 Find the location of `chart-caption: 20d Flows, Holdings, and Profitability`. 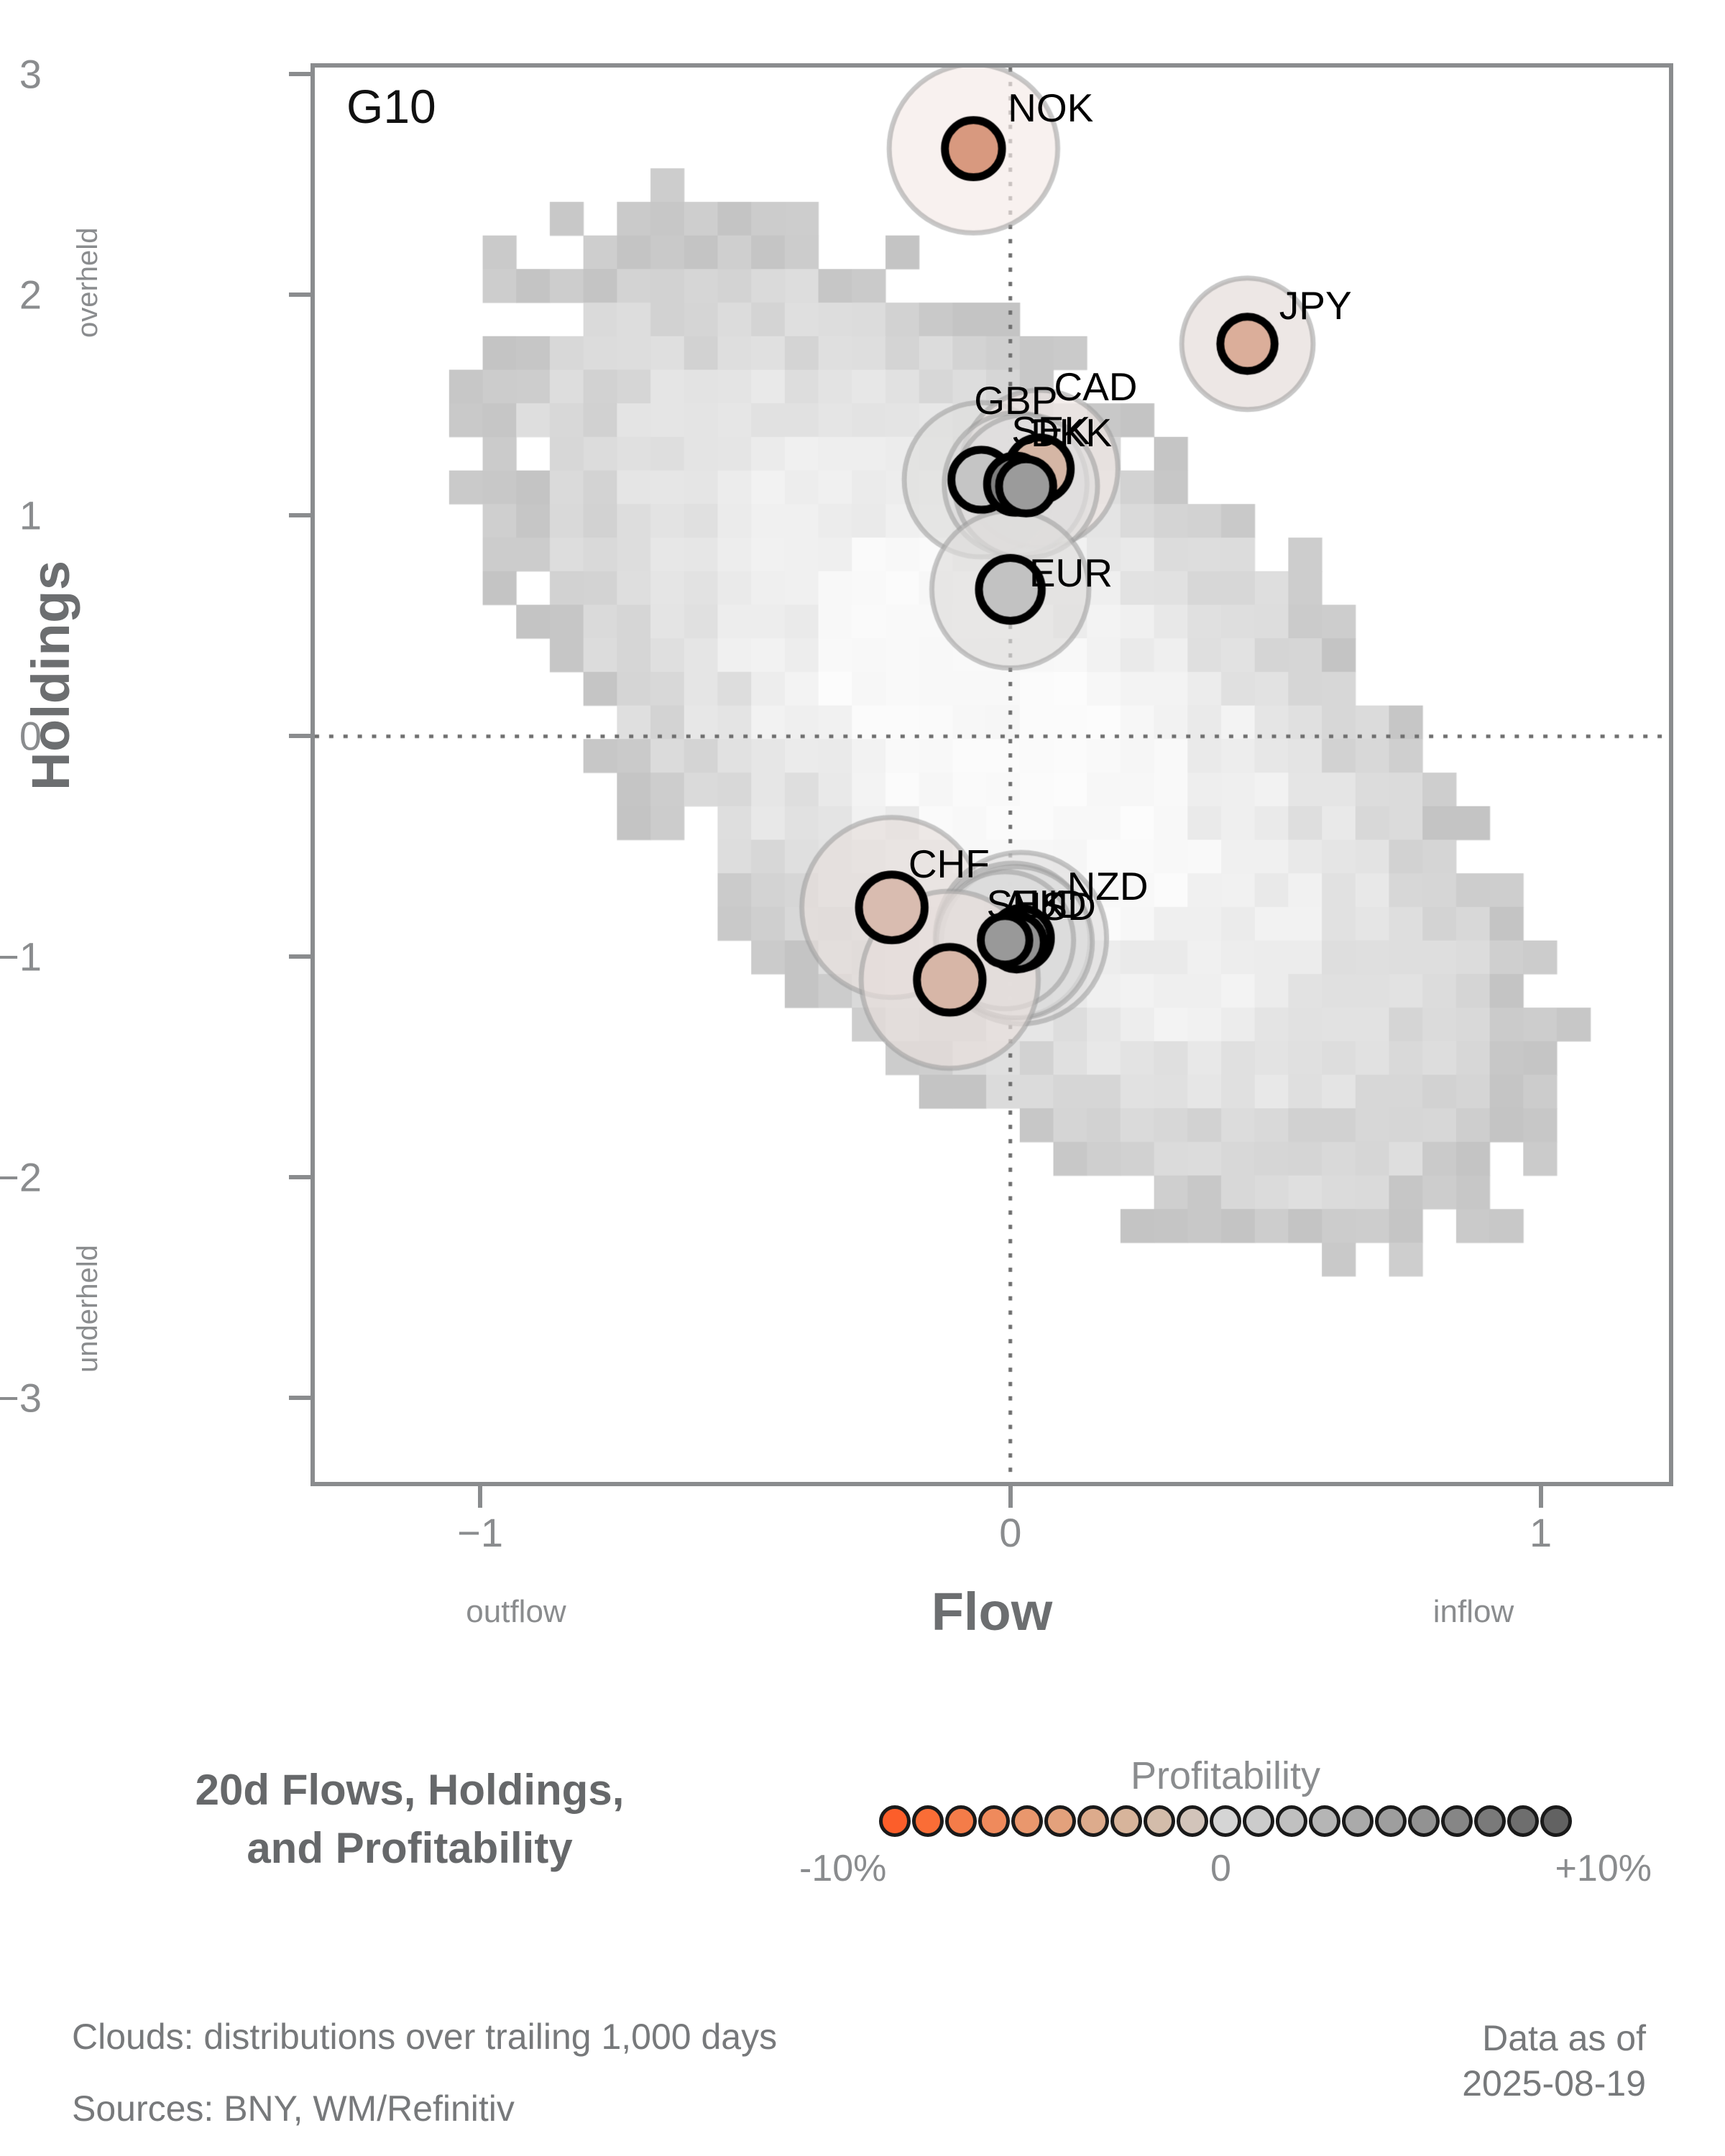

chart-caption: 20d Flows, Holdings, and Profitability is located at coordinates (409, 1819).